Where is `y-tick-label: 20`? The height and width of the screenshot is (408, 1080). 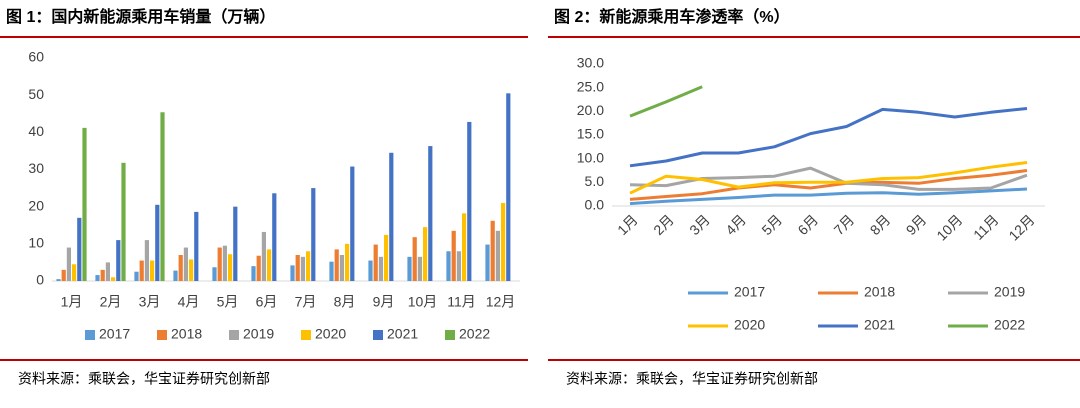
y-tick-label: 20 is located at coordinates (36, 205).